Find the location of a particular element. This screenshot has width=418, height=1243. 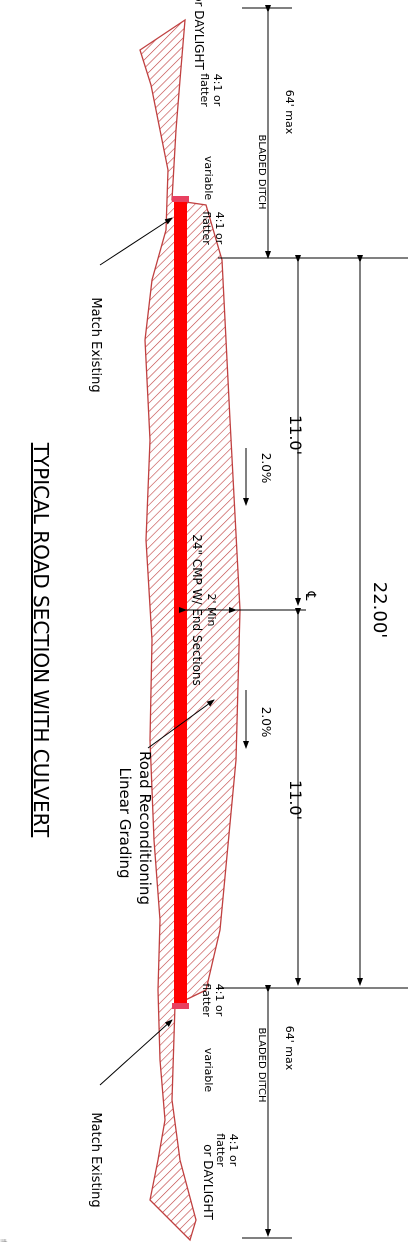

slope-outer-top-line2: flatter is located at coordinates (204, 90).